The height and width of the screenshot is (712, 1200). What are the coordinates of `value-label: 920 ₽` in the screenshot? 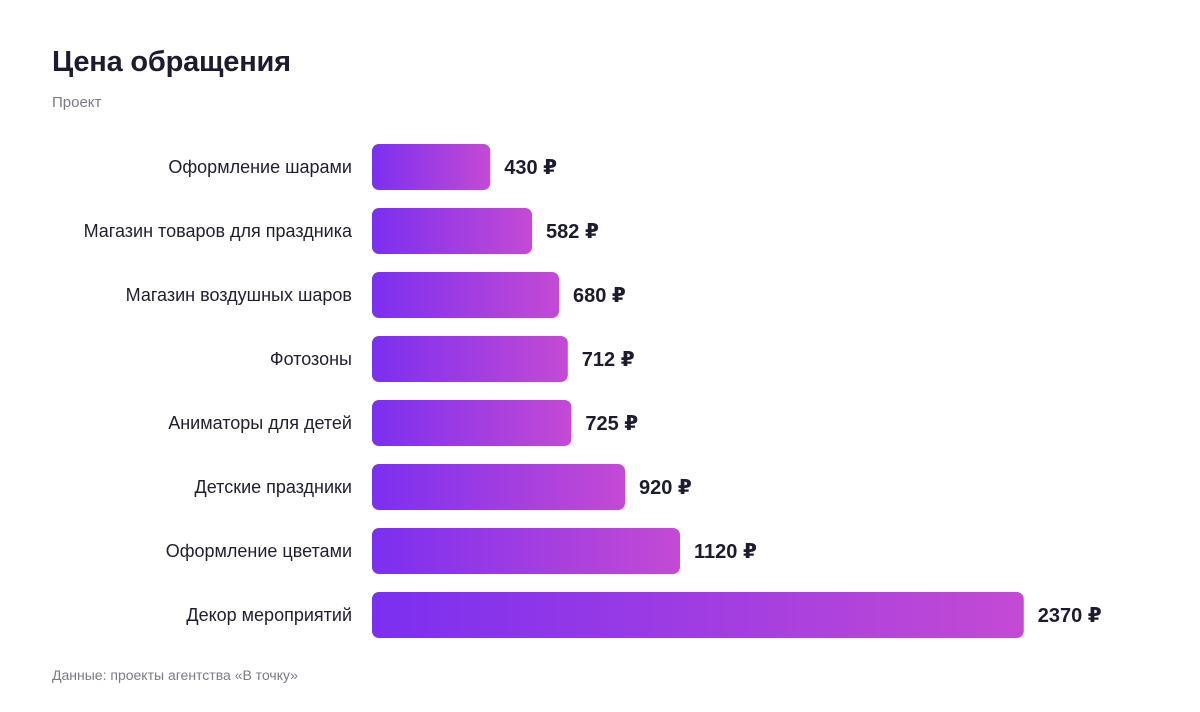 It's located at (665, 488).